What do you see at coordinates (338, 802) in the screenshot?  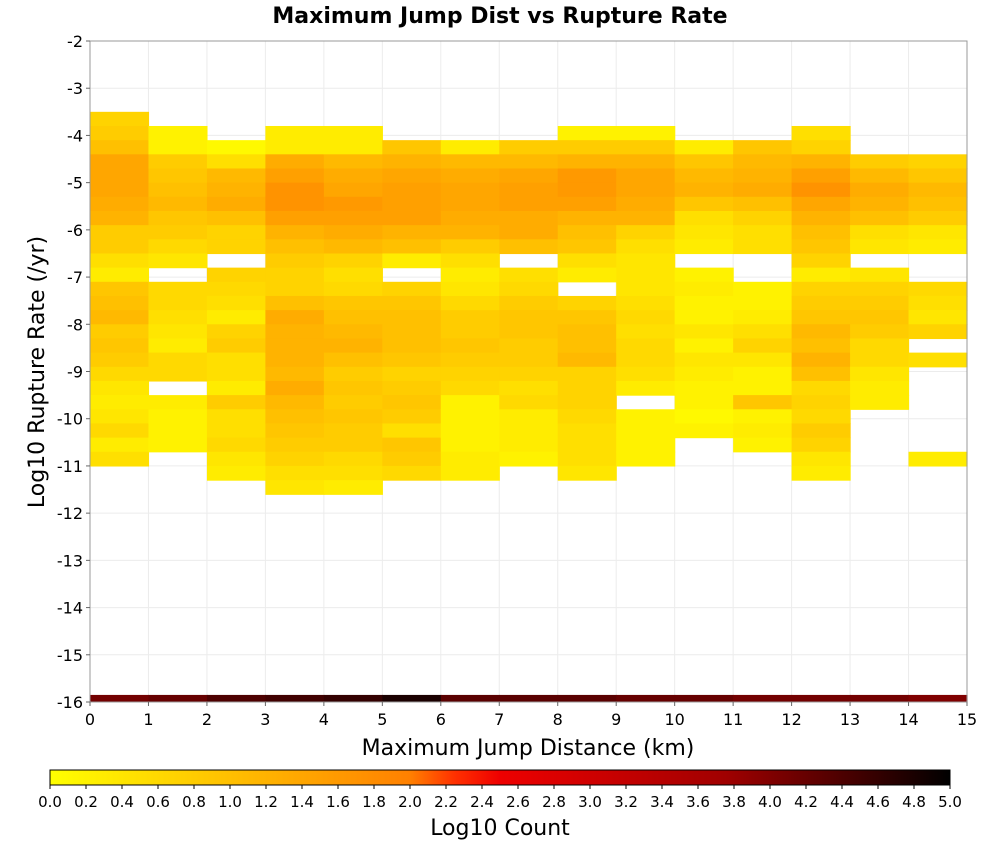 I see `colorbar-tick-label: 1.6` at bounding box center [338, 802].